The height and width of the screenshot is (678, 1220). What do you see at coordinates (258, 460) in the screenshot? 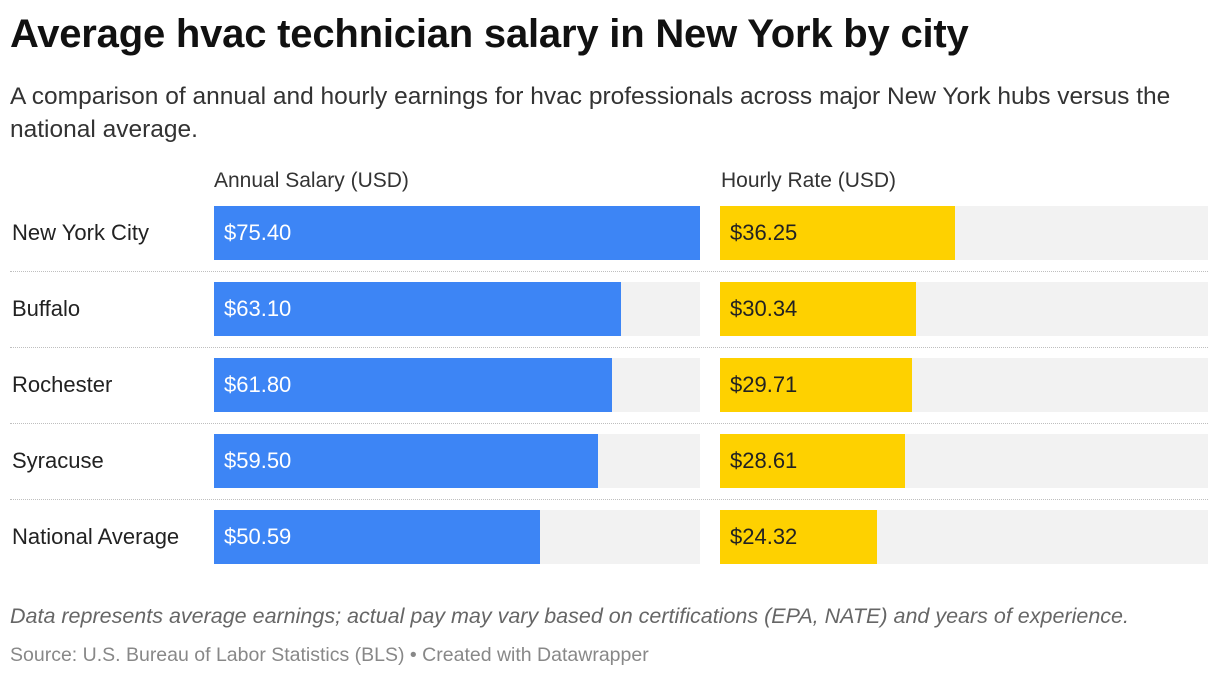
I see `annual-value-label: $59.50` at bounding box center [258, 460].